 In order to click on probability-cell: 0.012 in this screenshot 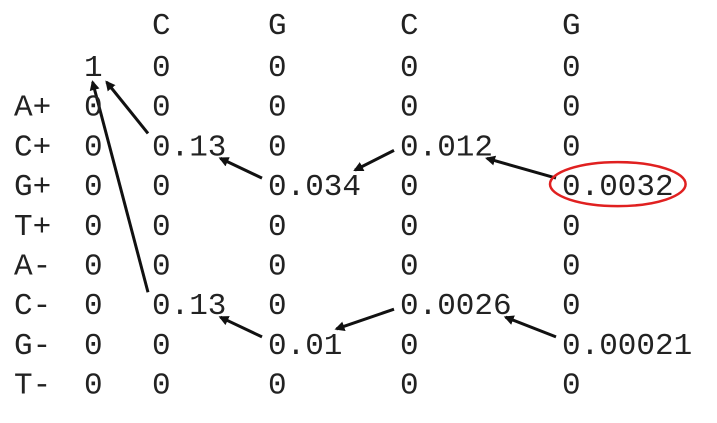, I will do `click(446, 147)`.